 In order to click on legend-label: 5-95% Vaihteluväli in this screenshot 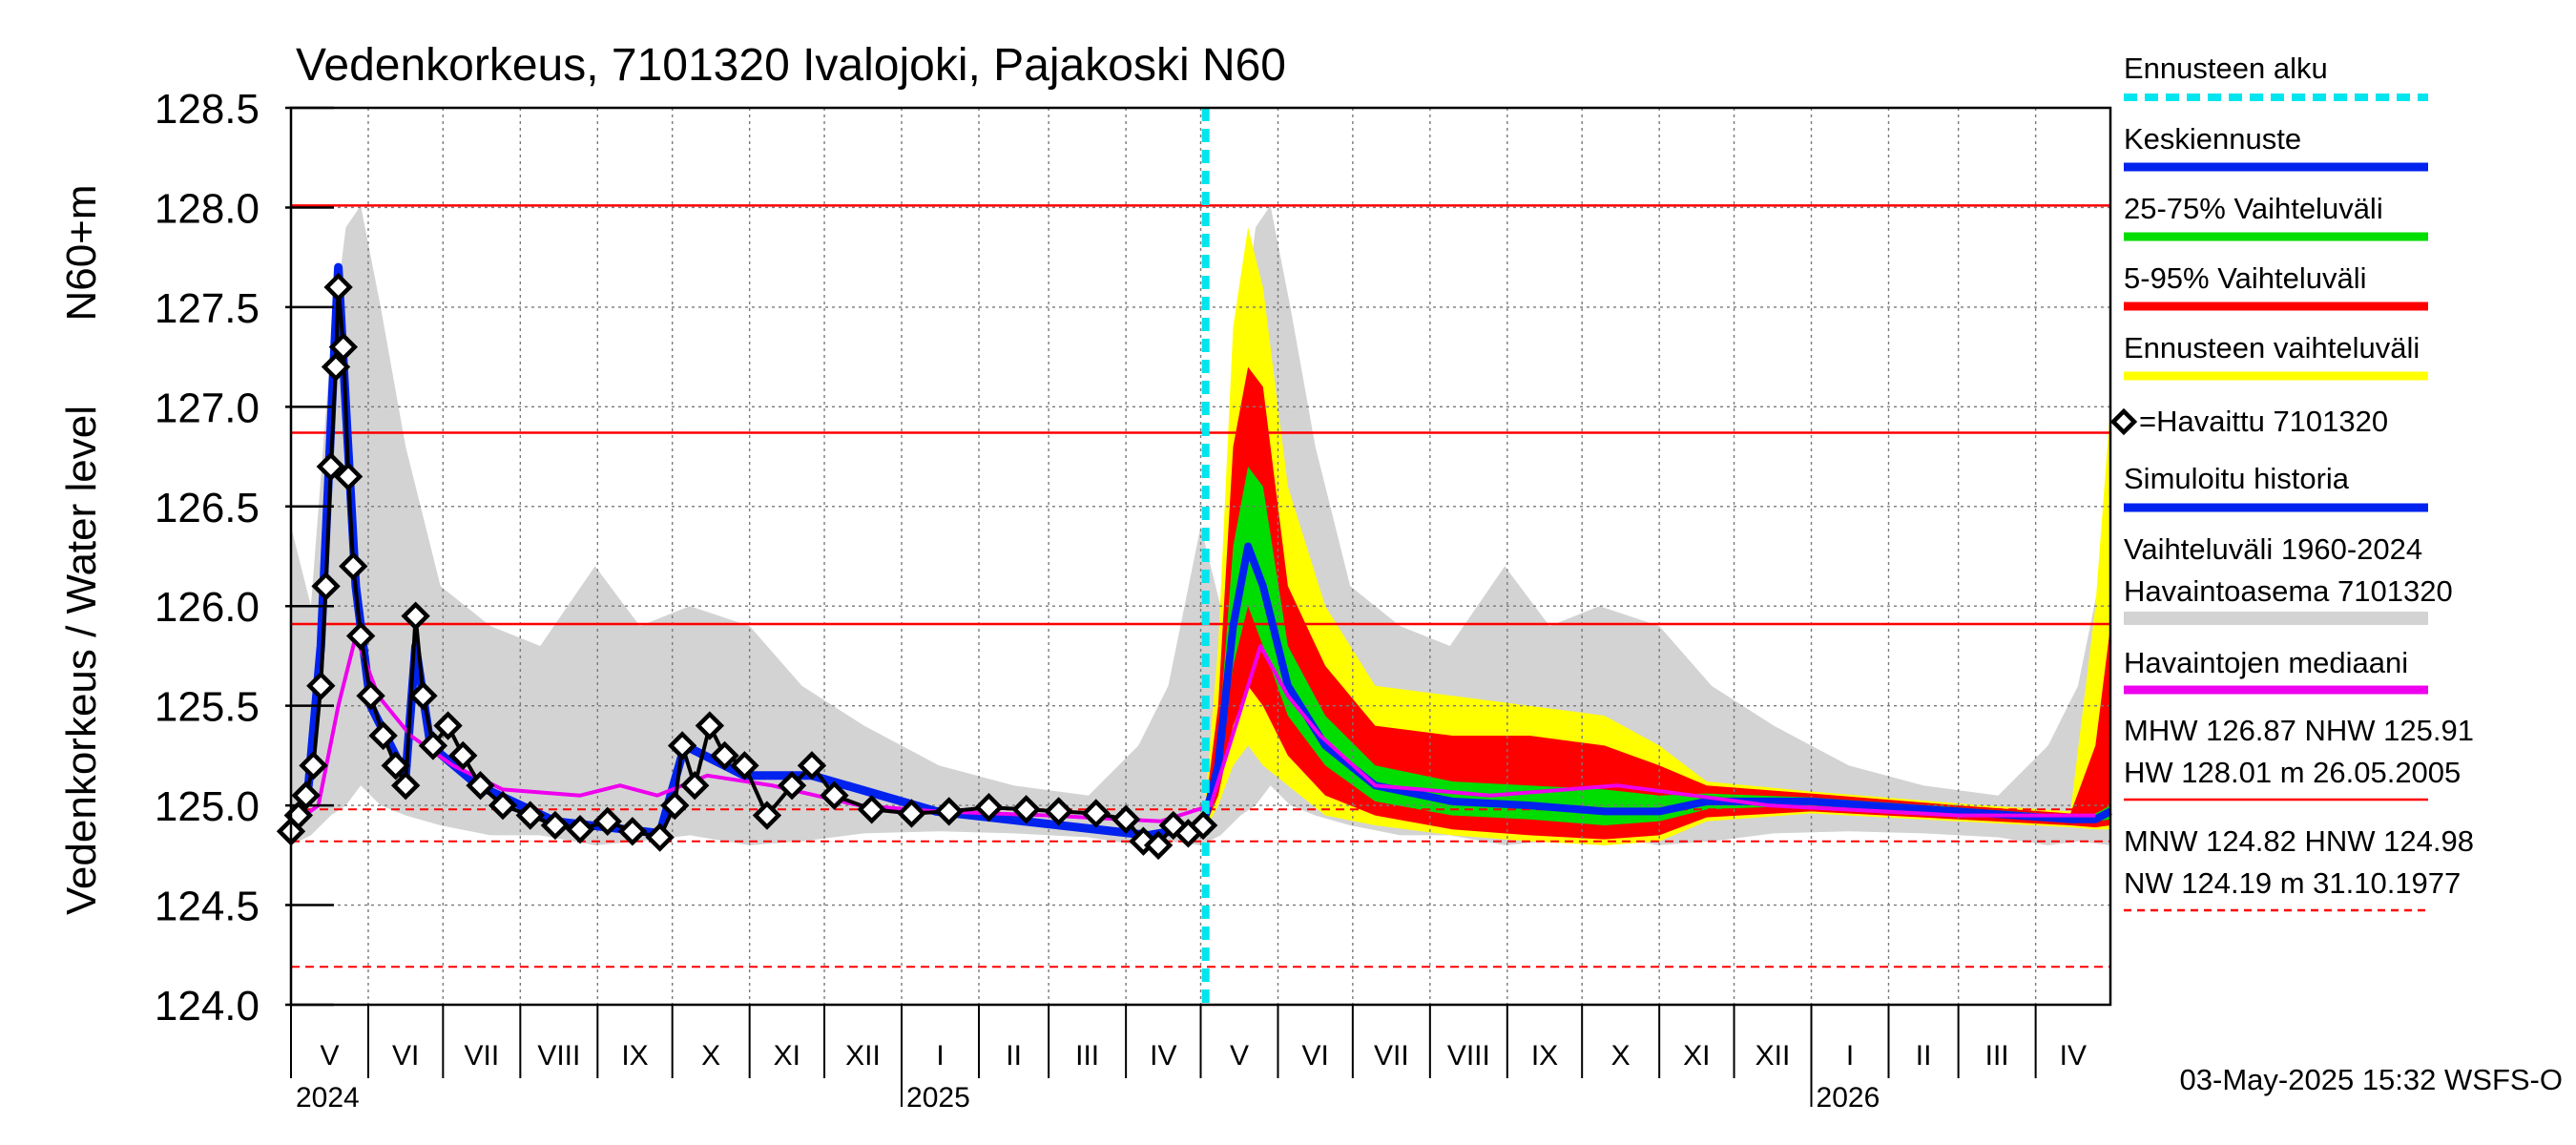, I will do `click(2245, 278)`.